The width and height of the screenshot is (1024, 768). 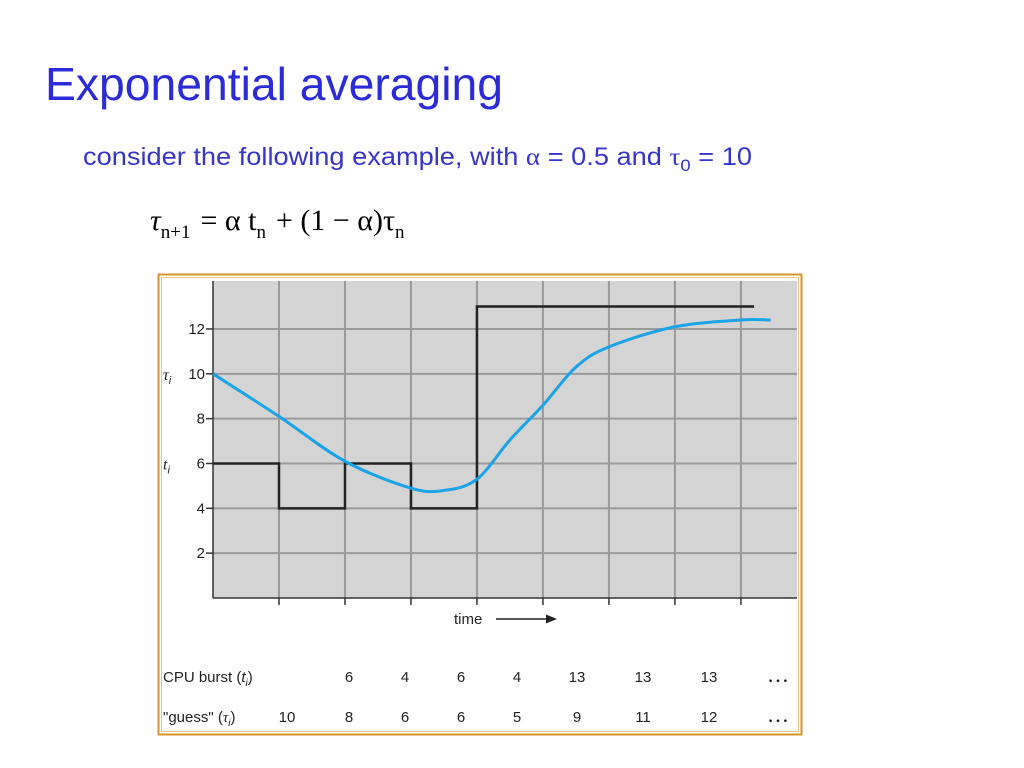 I want to click on row-label-part: CPU burst (, so click(x=202, y=677).